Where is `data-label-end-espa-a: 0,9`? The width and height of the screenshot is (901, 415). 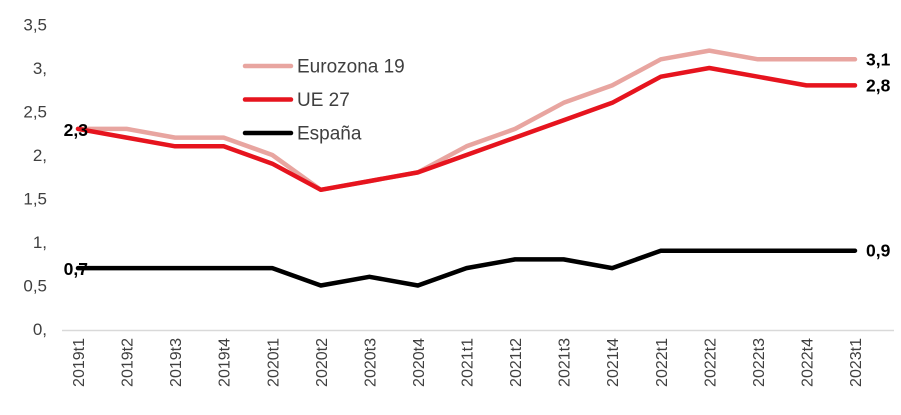 data-label-end-espa-a: 0,9 is located at coordinates (878, 251).